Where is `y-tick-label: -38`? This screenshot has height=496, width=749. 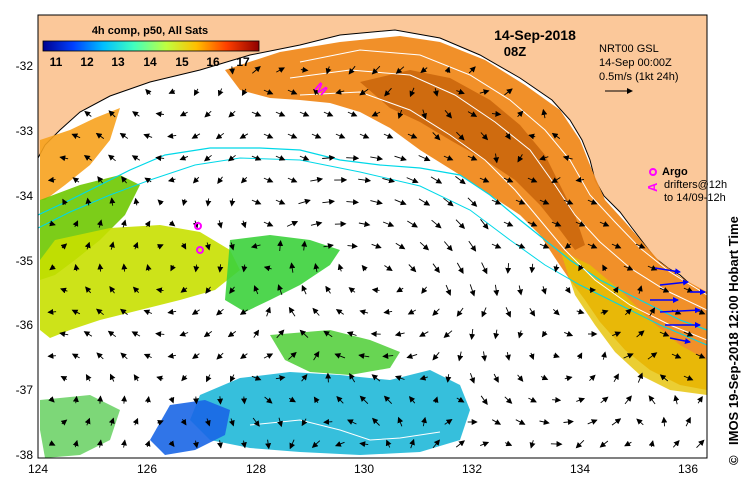
y-tick-label: -38 is located at coordinates (25, 455).